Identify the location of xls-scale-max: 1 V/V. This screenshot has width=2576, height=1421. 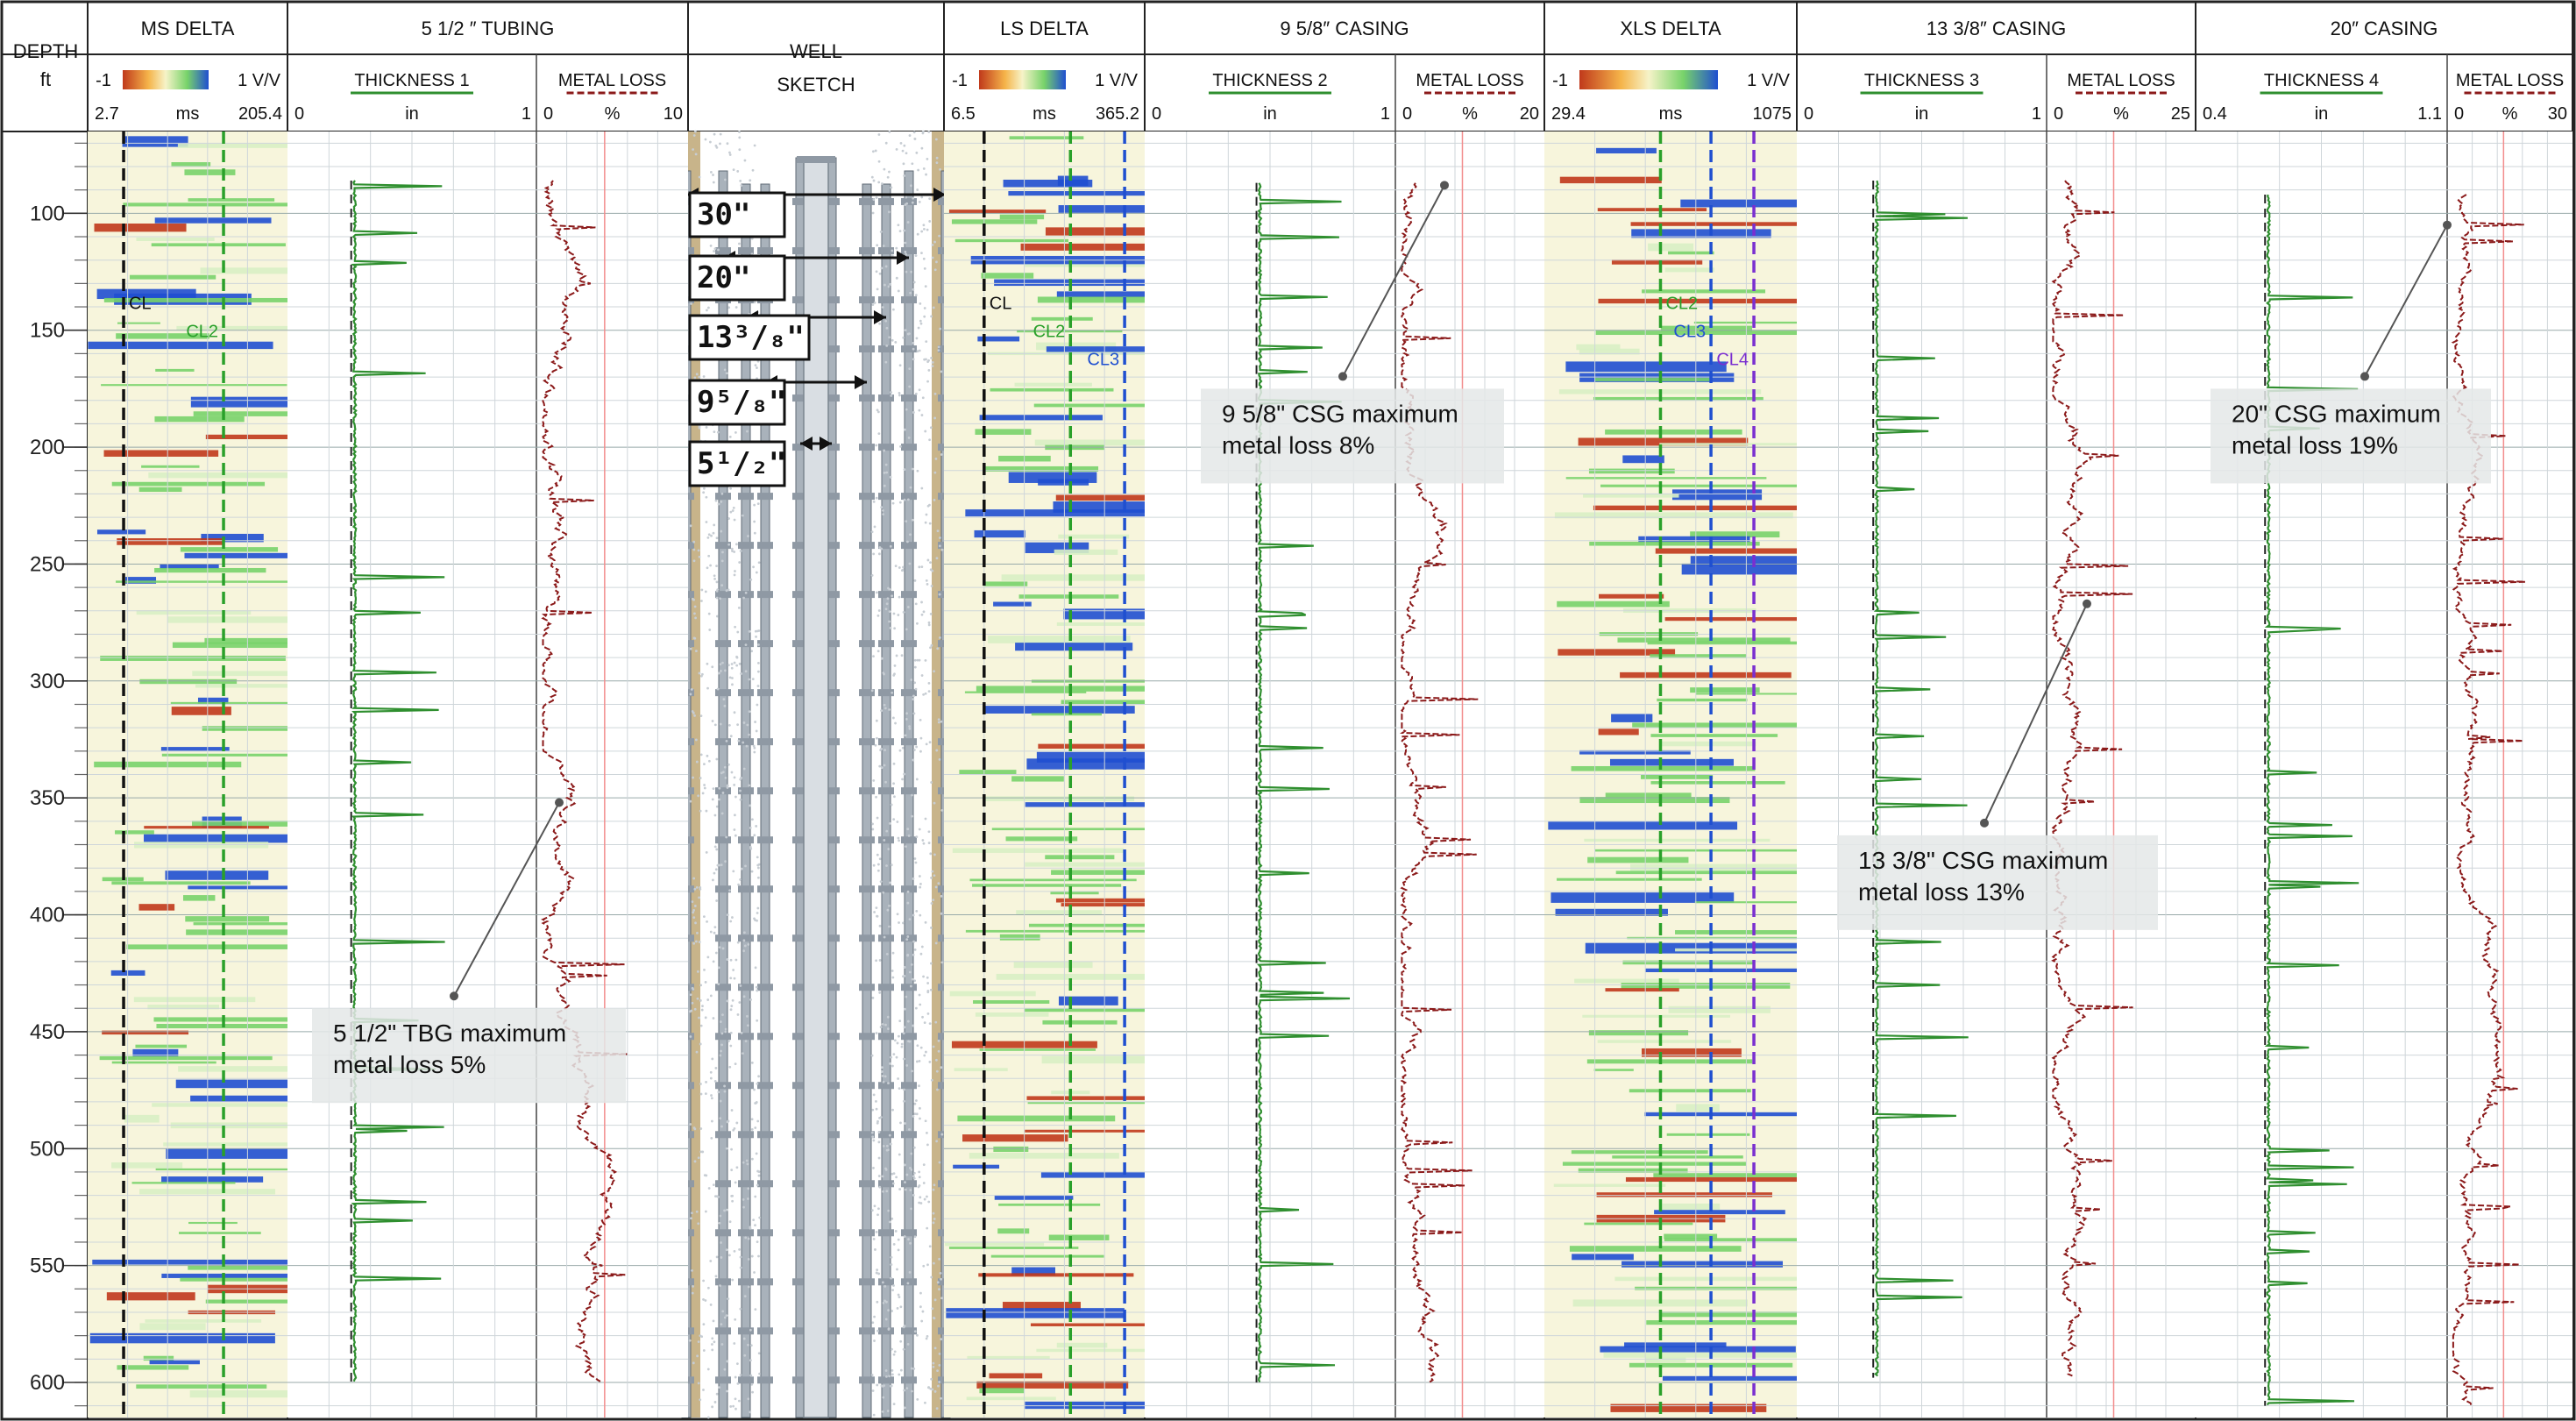
(1769, 80).